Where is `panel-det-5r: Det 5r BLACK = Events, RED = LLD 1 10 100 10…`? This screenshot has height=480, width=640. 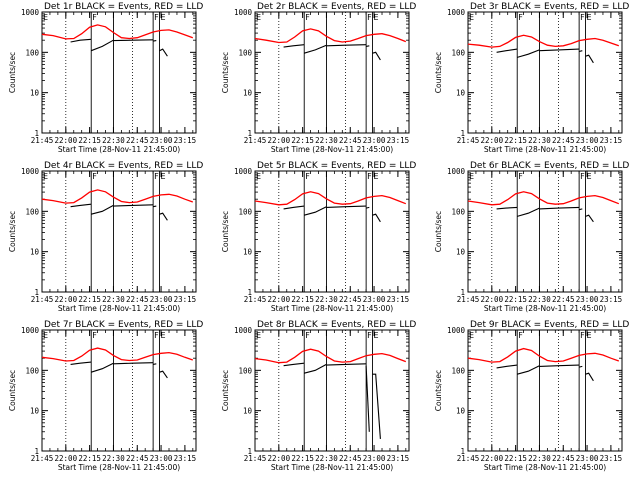 panel-det-5r: Det 5r BLACK = Events, RED = LLD 1 10 100 10… is located at coordinates (318, 237).